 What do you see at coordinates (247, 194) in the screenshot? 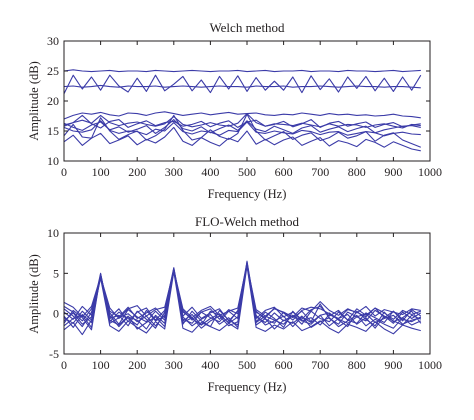
I see `welch-x-axis-label: Frequency (Hz)` at bounding box center [247, 194].